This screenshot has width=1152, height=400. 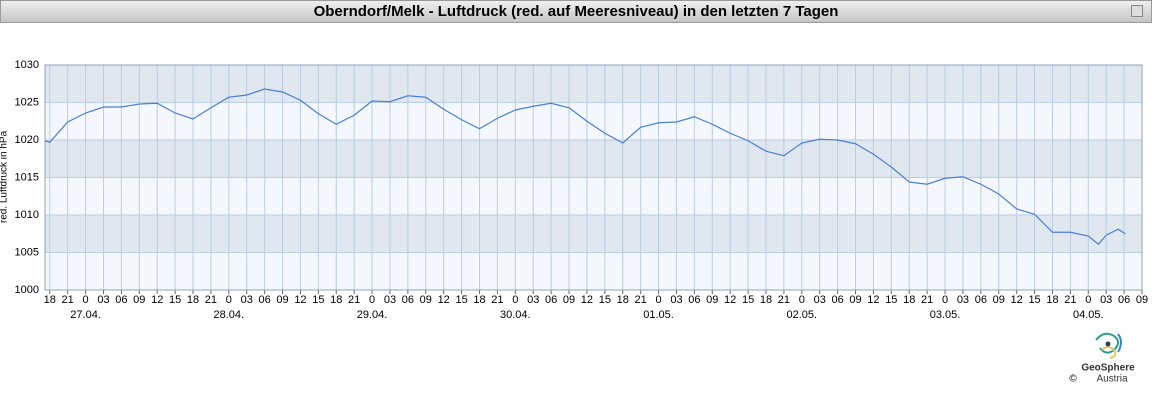 What do you see at coordinates (27, 140) in the screenshot?
I see `y-tick-label: 1020` at bounding box center [27, 140].